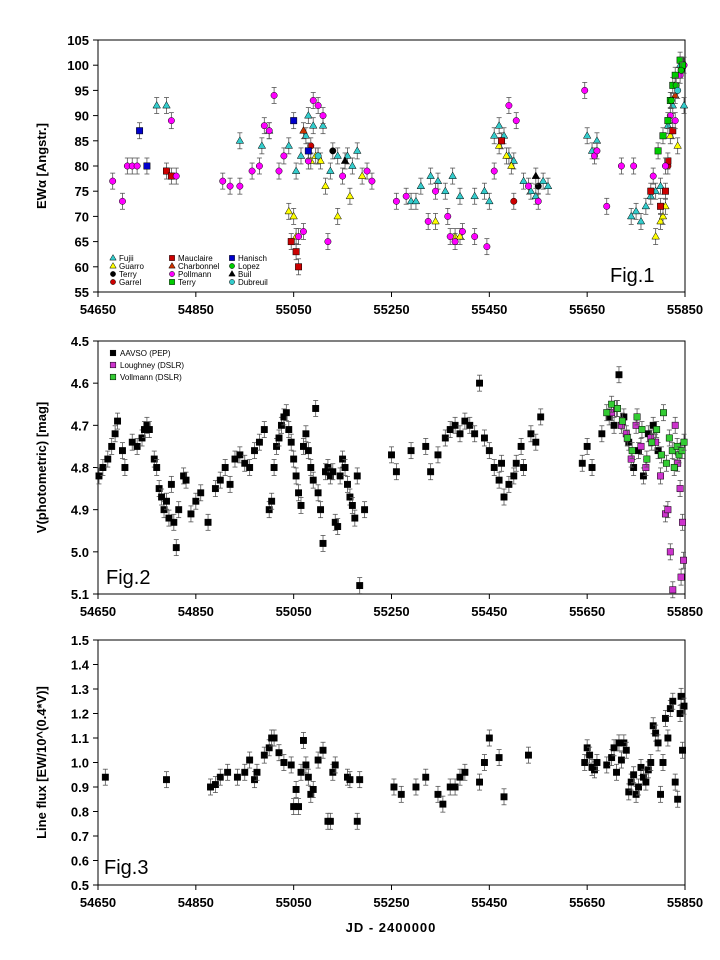 The height and width of the screenshot is (960, 720). I want to click on fig3-x-tick-label: 55050, so click(294, 902).